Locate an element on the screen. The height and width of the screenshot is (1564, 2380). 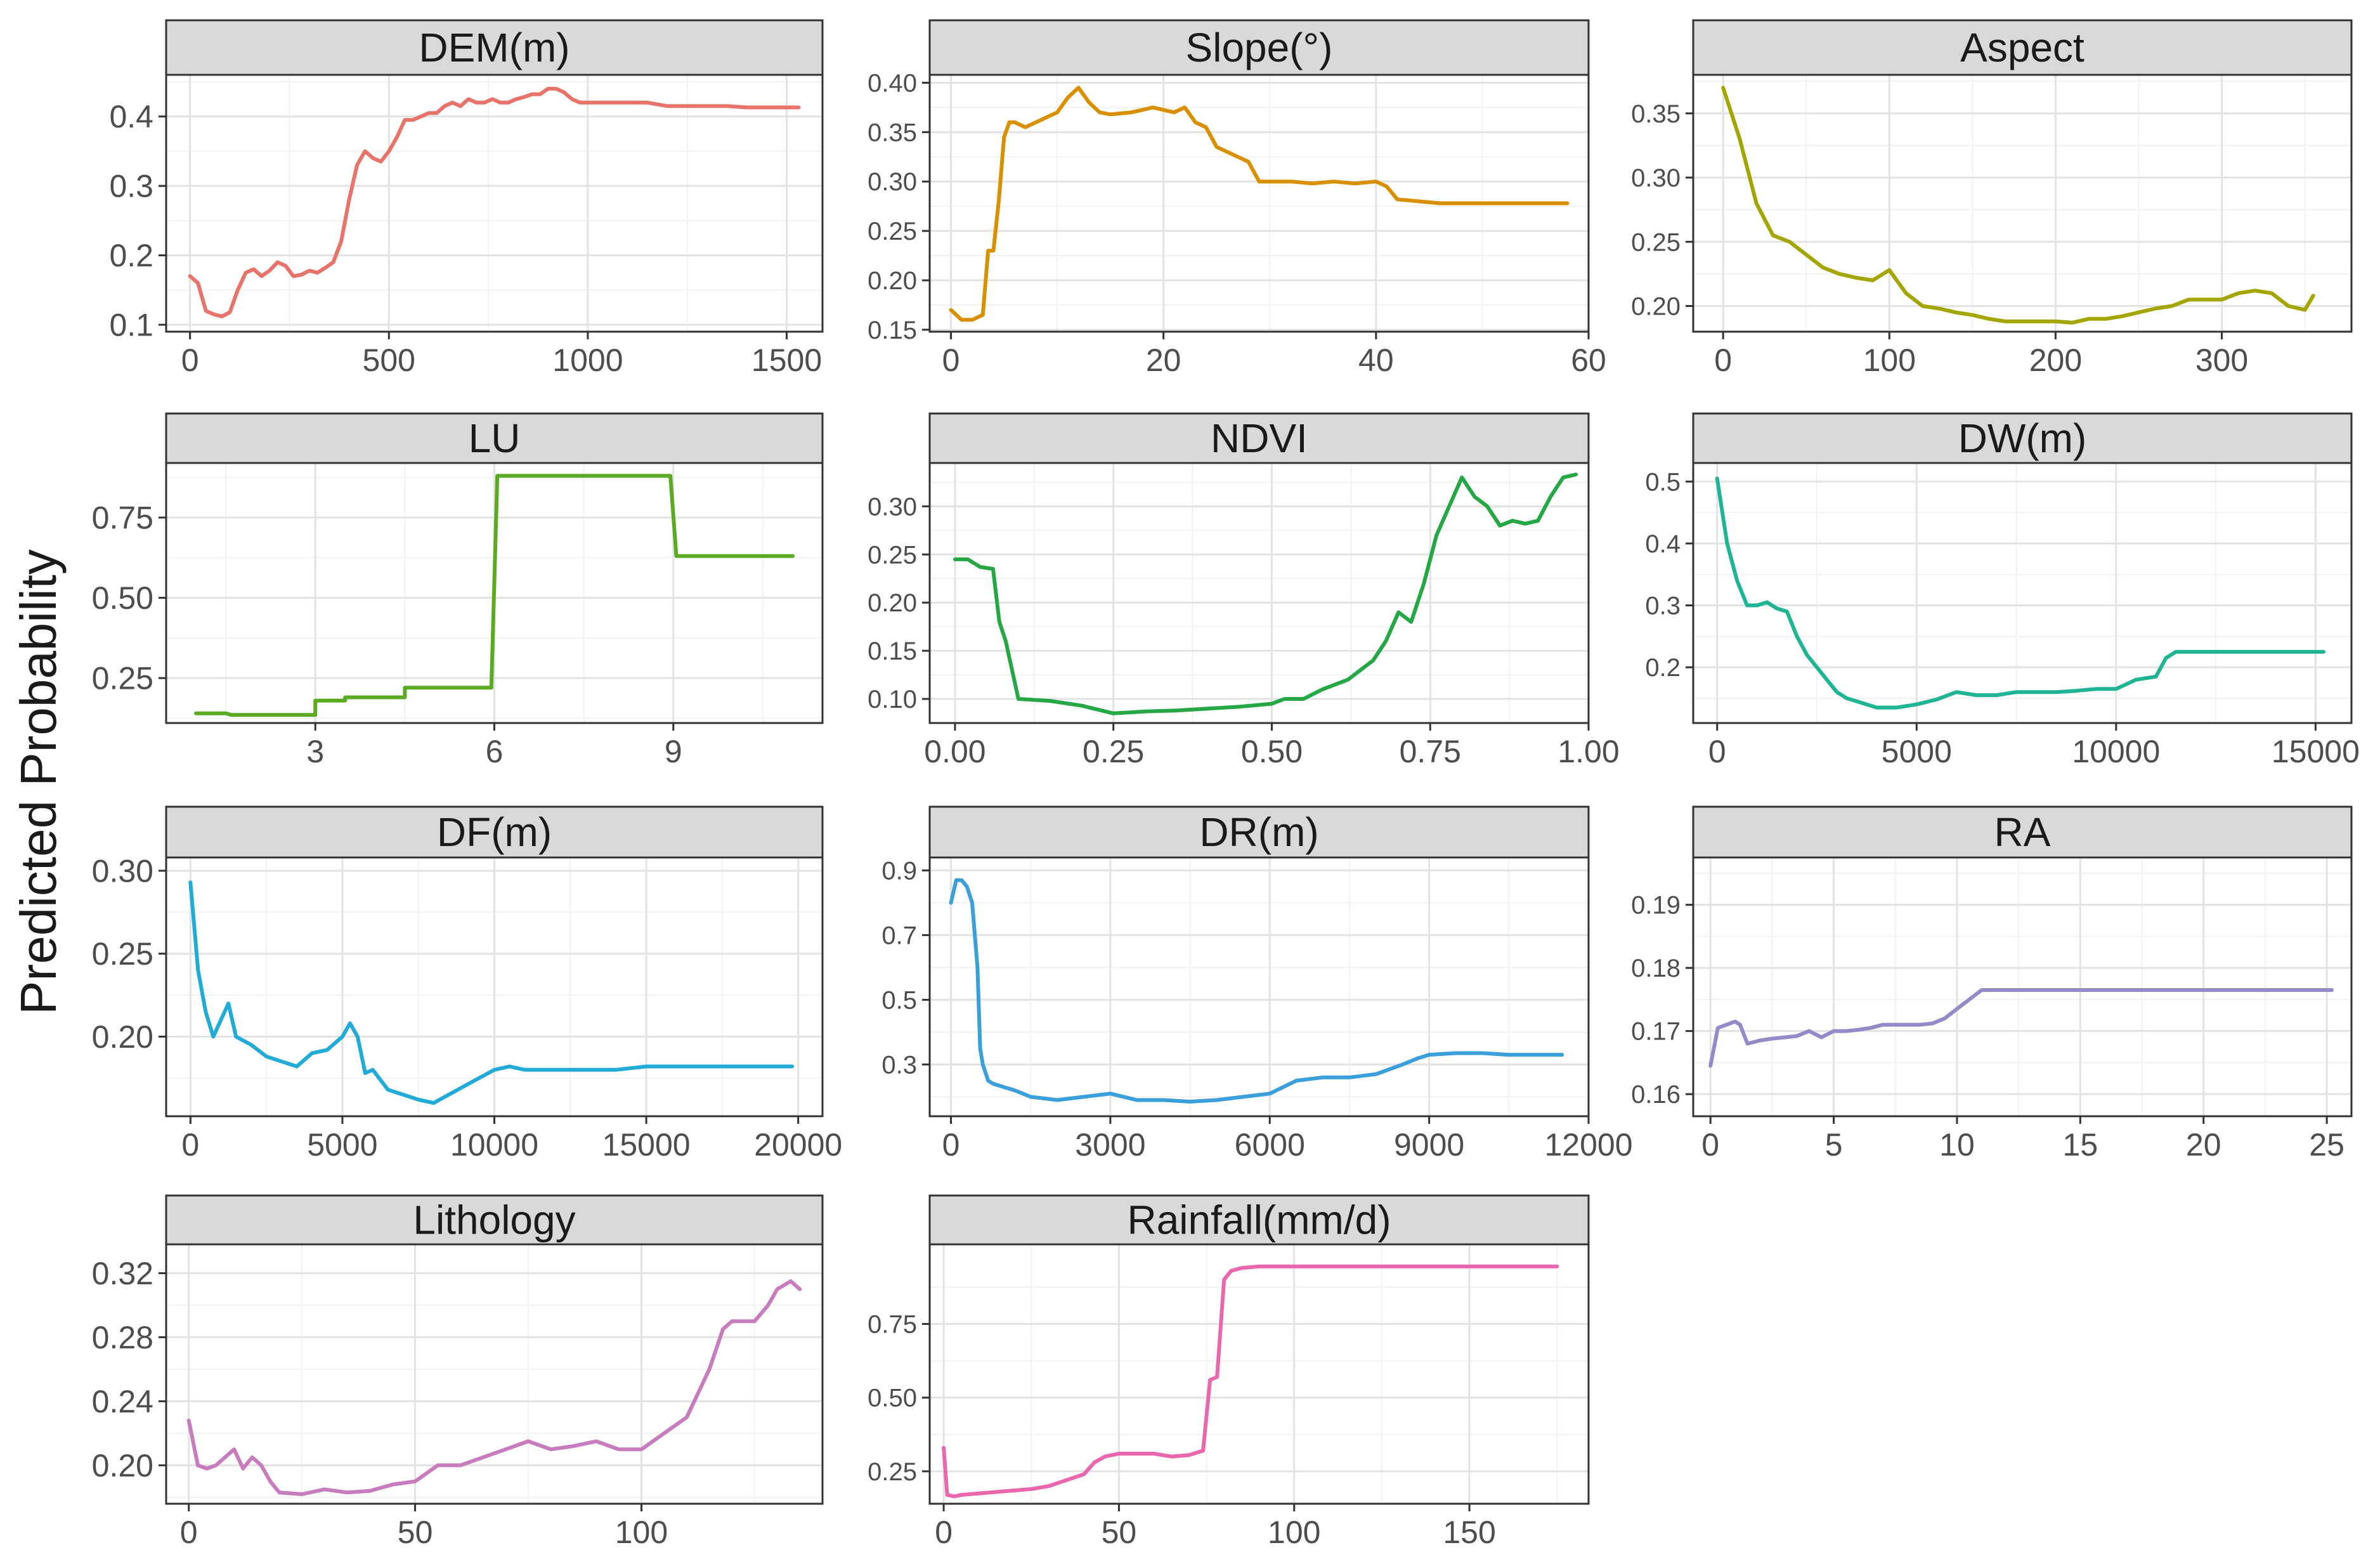
series-line-slope is located at coordinates (1259, 204).